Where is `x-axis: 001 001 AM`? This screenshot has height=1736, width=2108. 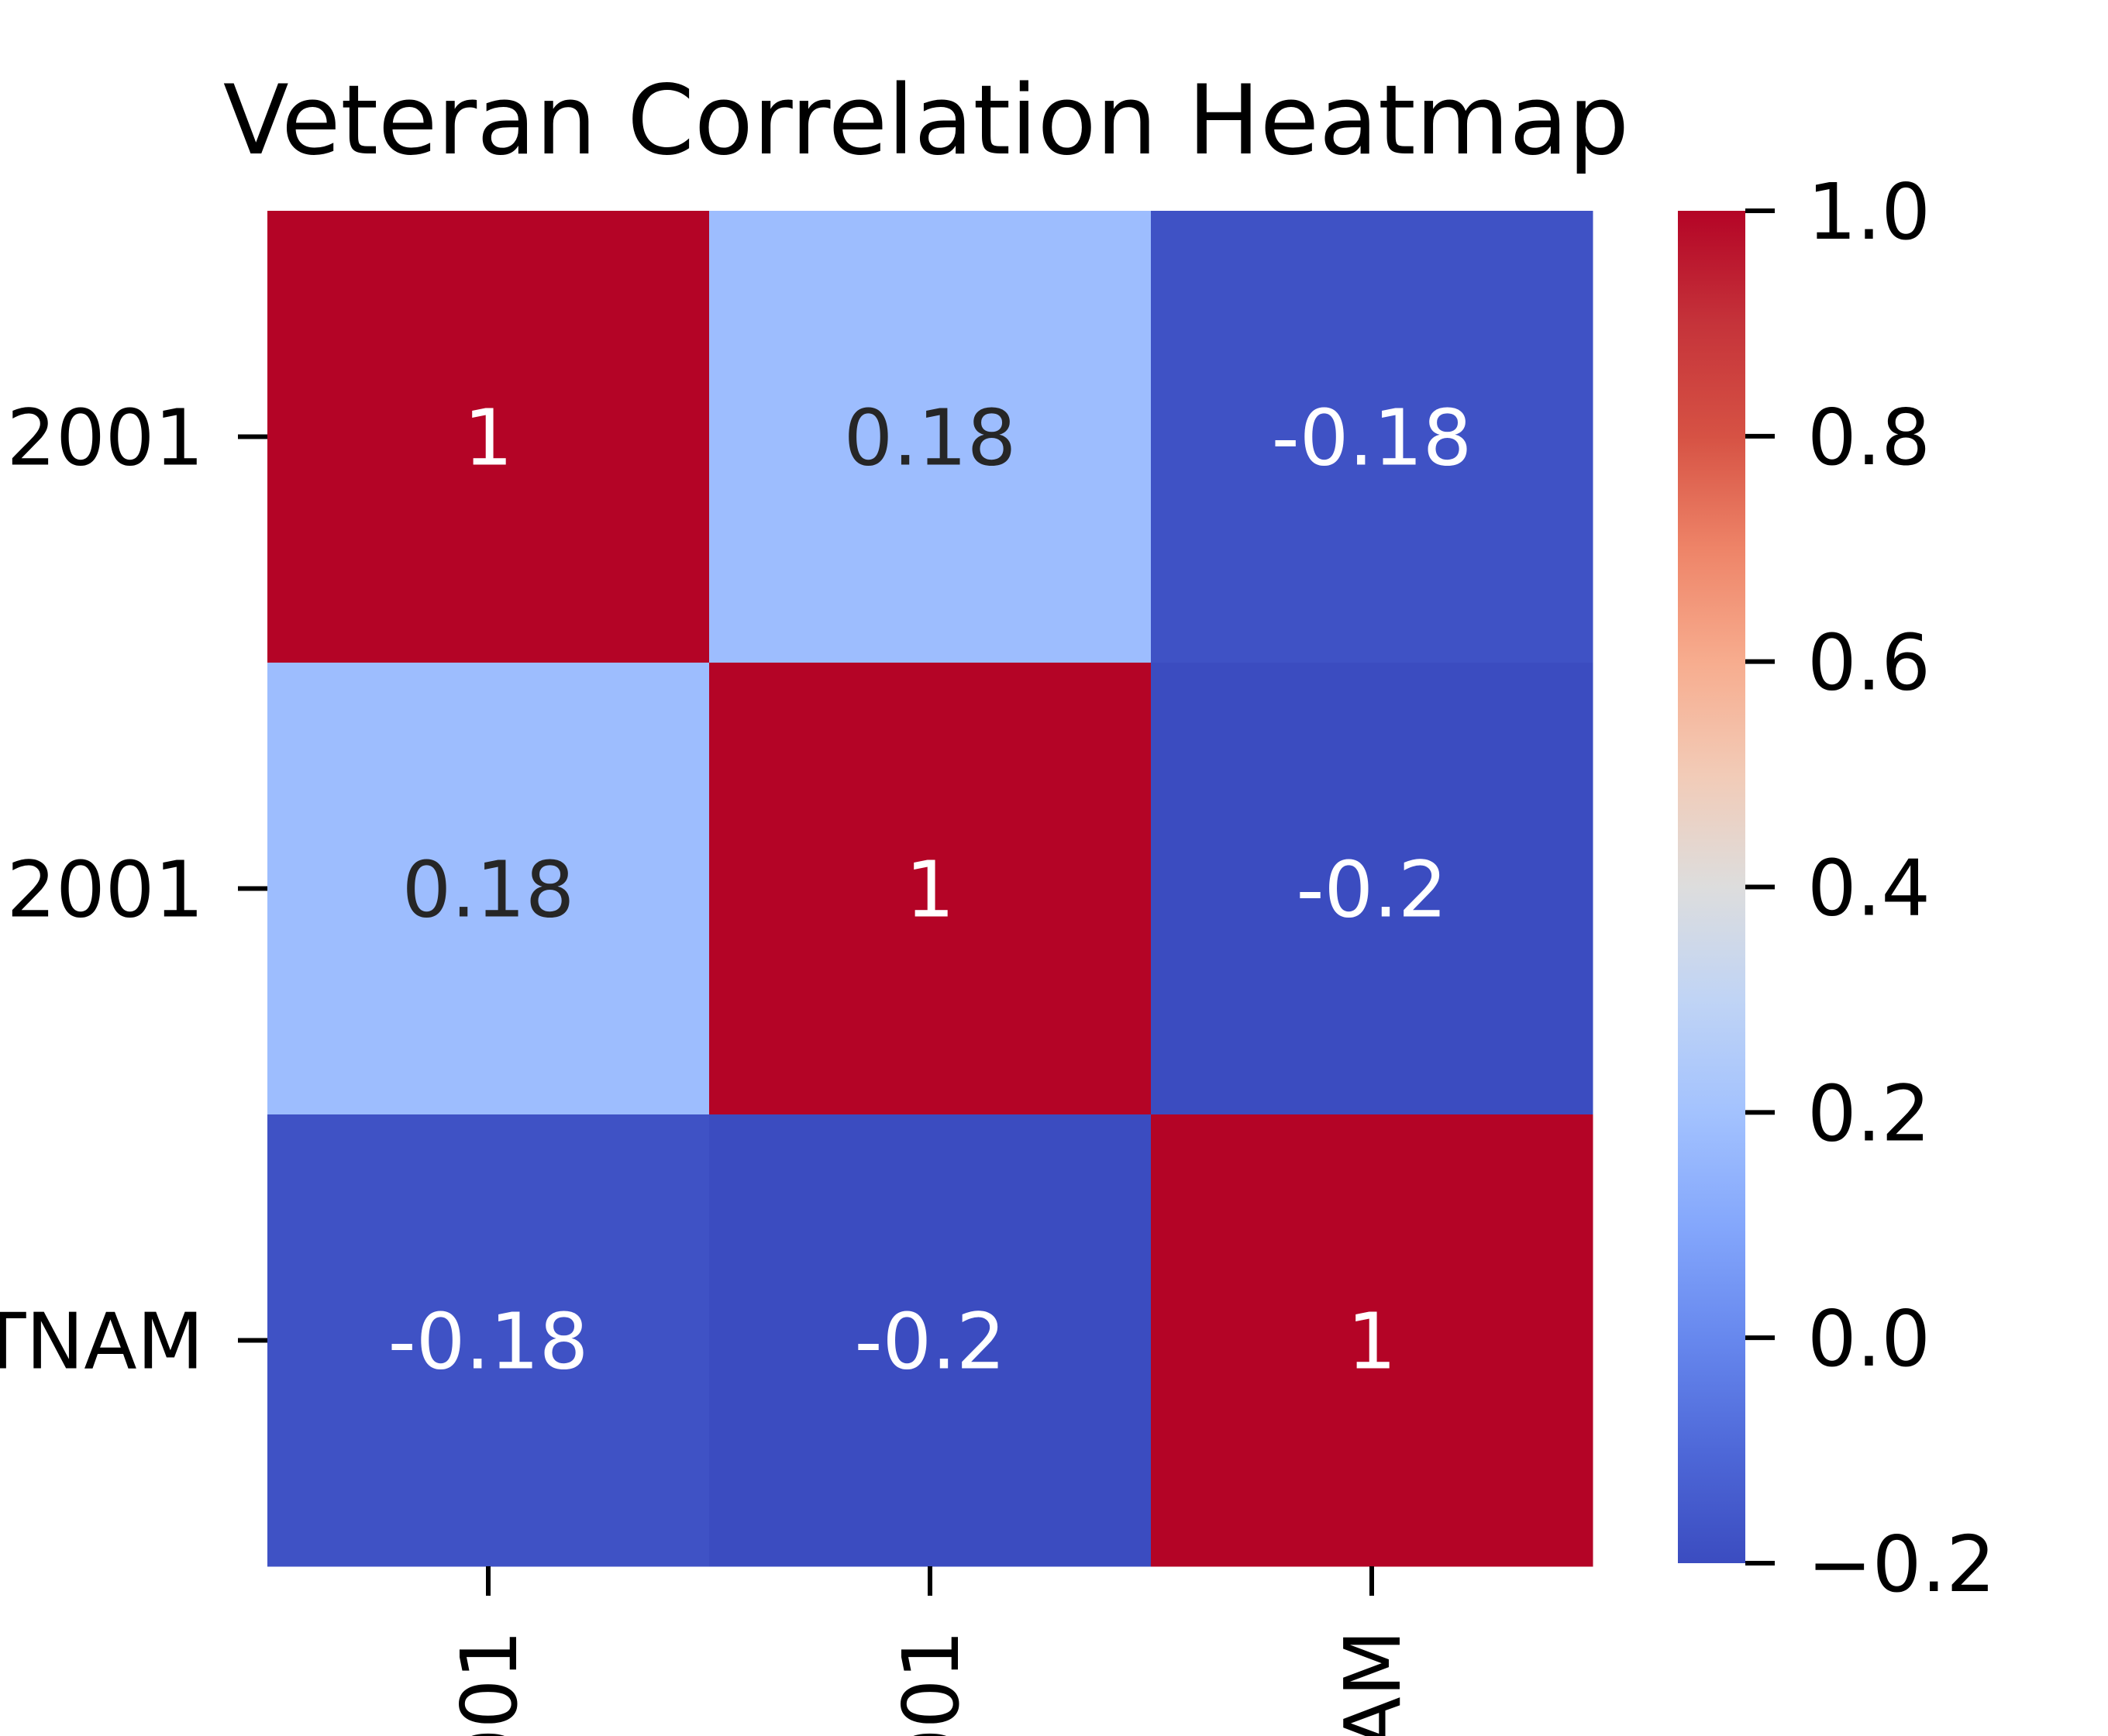 x-axis: 001 001 AM is located at coordinates (931, 1651).